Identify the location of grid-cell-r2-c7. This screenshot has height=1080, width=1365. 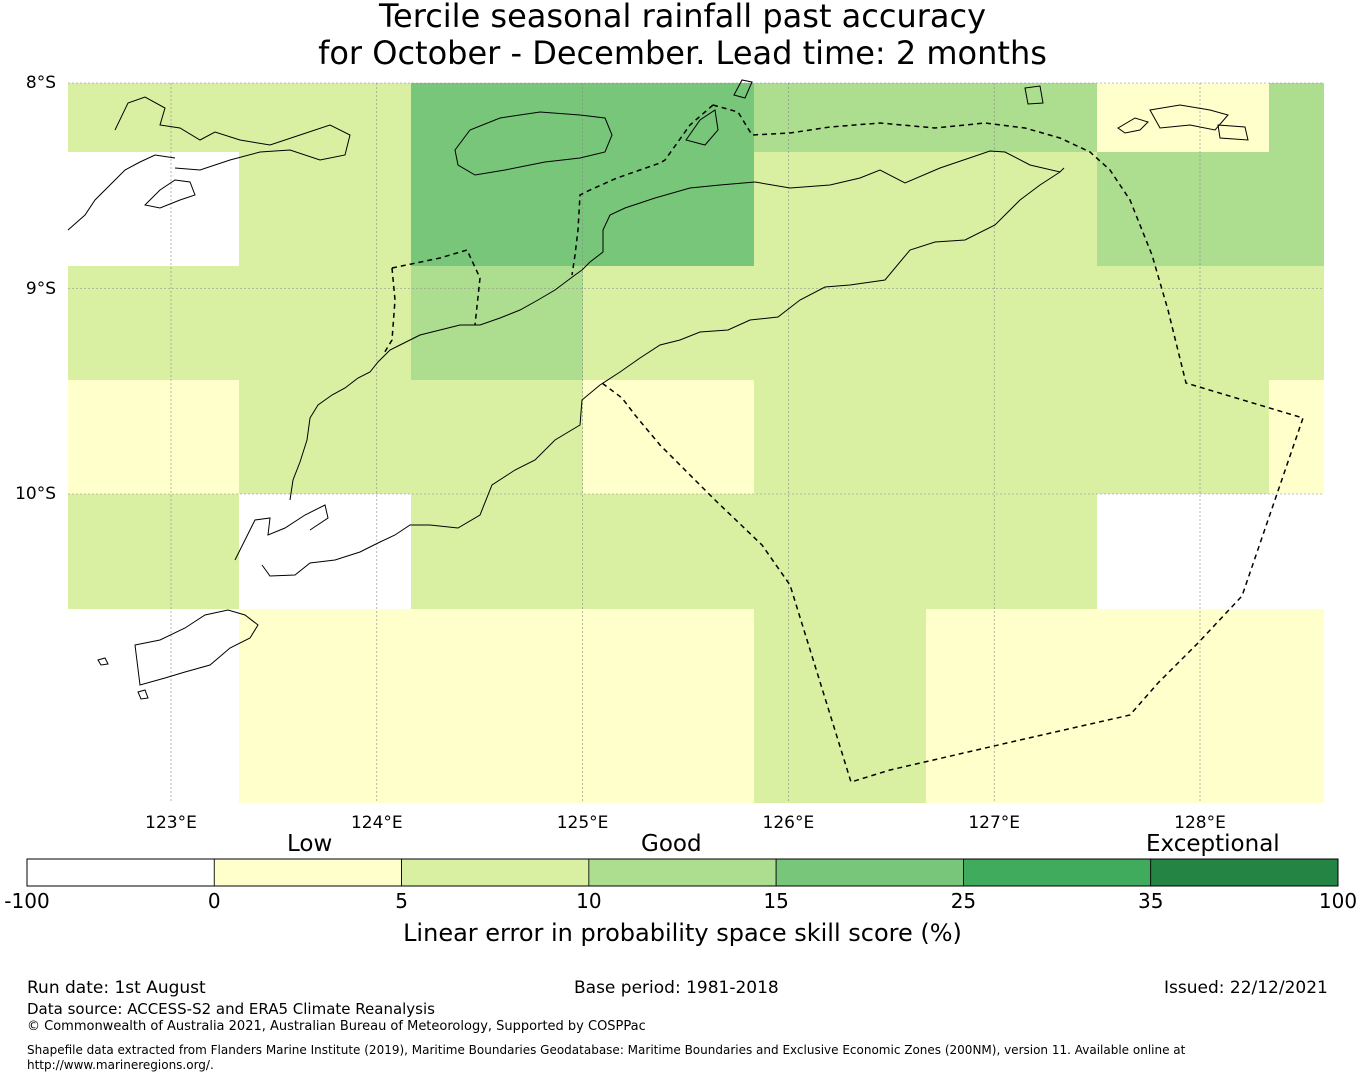
(1296, 323).